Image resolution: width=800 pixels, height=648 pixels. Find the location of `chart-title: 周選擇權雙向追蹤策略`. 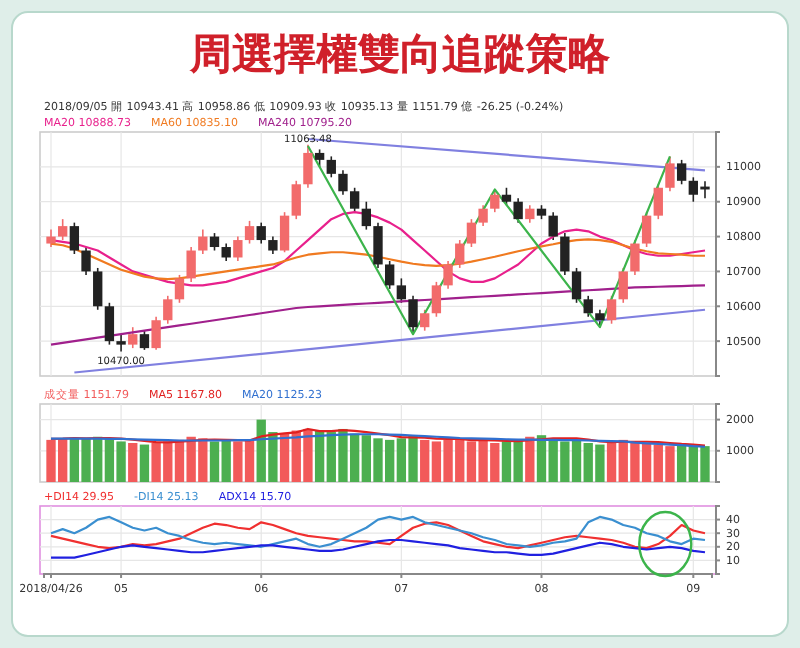

chart-title: 周選擇權雙向追蹤策略 is located at coordinates (400, 54).